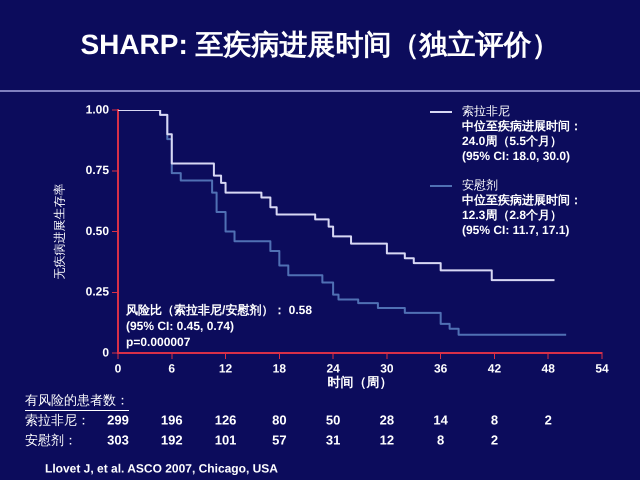 The height and width of the screenshot is (480, 640). Describe the element at coordinates (98, 170) in the screenshot. I see `y-tick-label: 0.75` at that location.